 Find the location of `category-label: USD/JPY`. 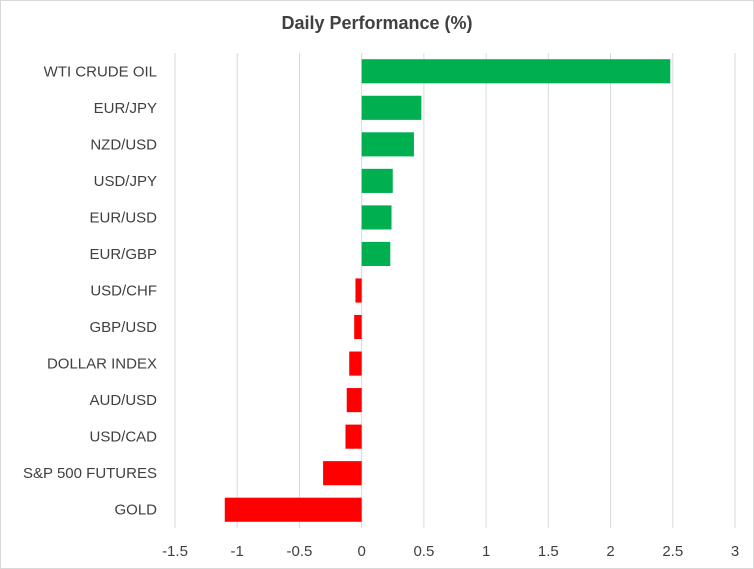

category-label: USD/JPY is located at coordinates (125, 181).